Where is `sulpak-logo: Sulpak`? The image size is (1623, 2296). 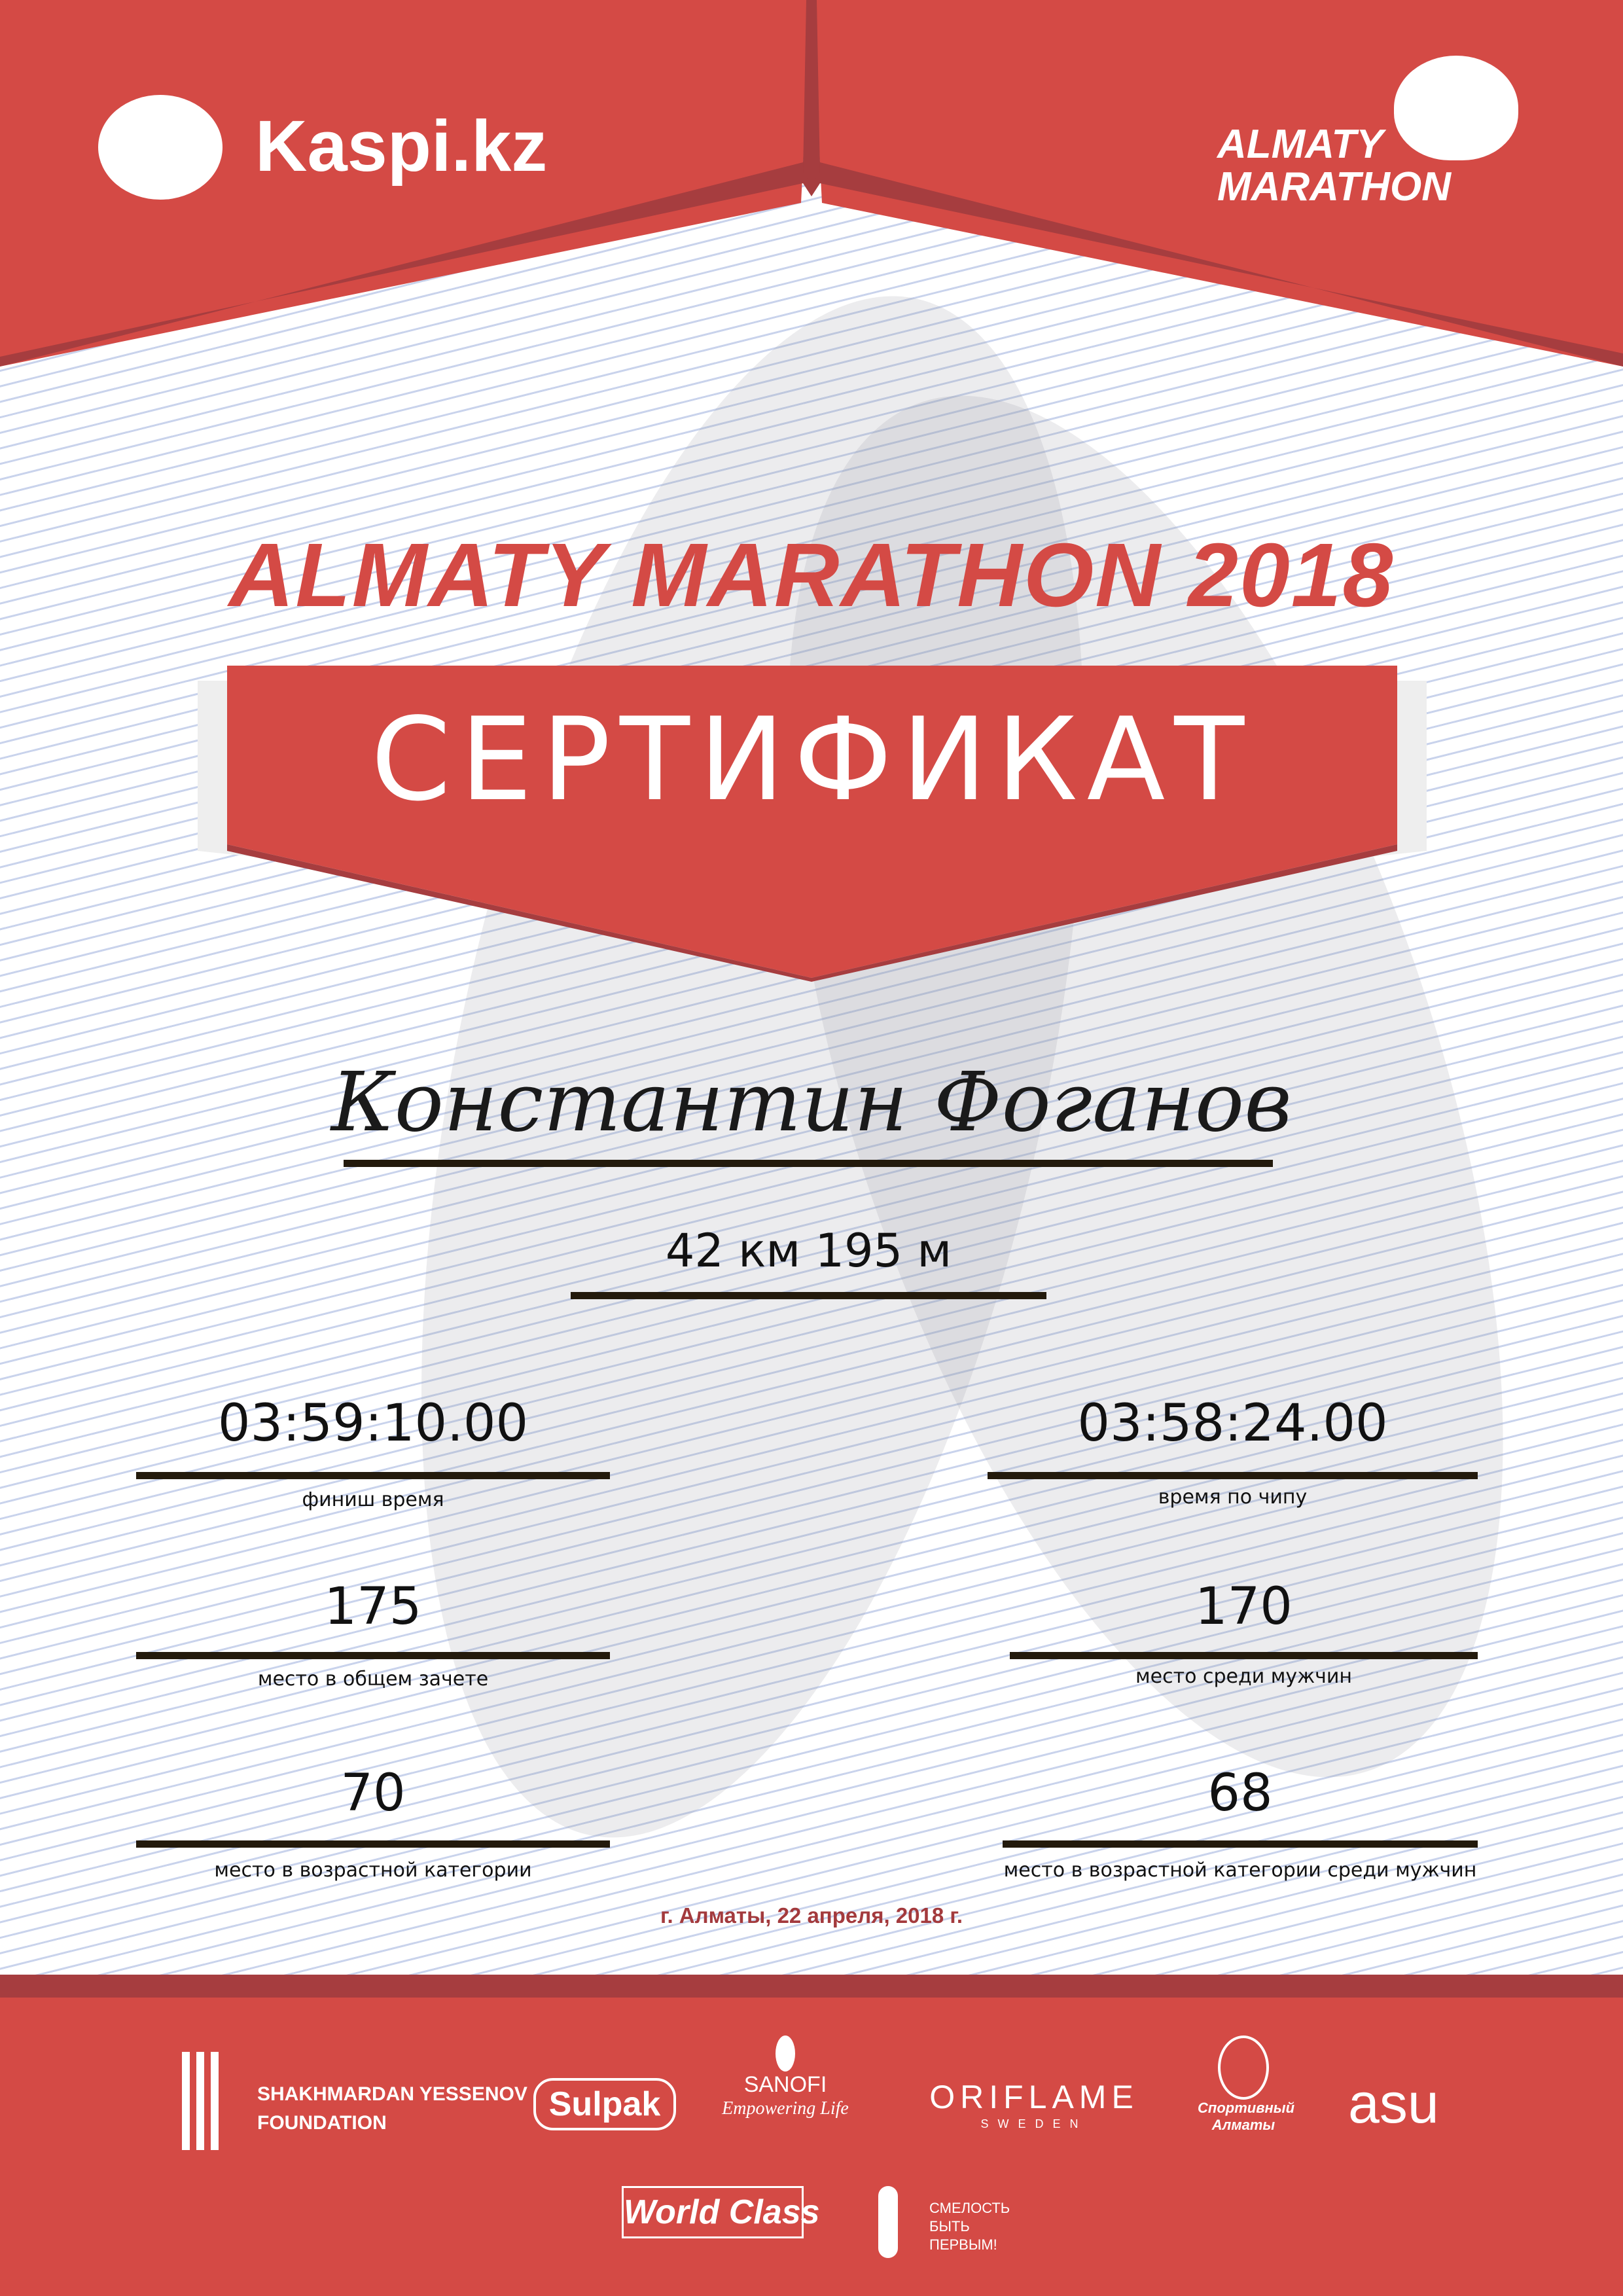
sulpak-logo: Sulpak is located at coordinates (604, 2104).